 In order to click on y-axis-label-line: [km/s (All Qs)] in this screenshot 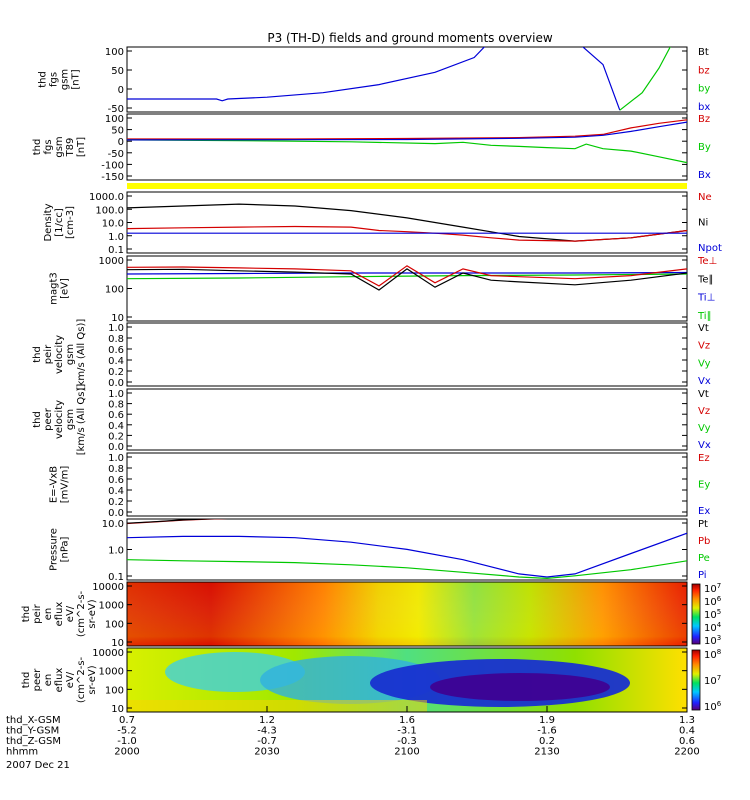, I will do `click(81, 355)`.